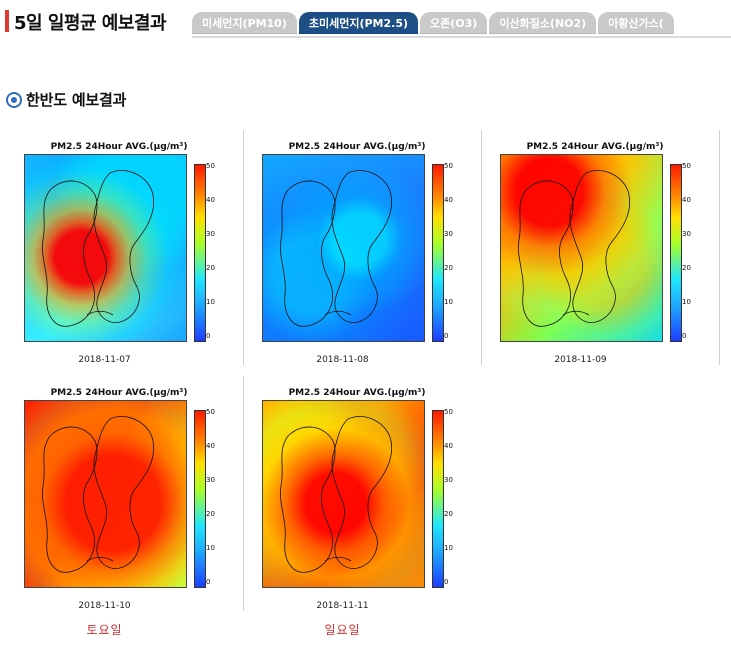  What do you see at coordinates (580, 360) in the screenshot?
I see `map-date: 2018-11-09` at bounding box center [580, 360].